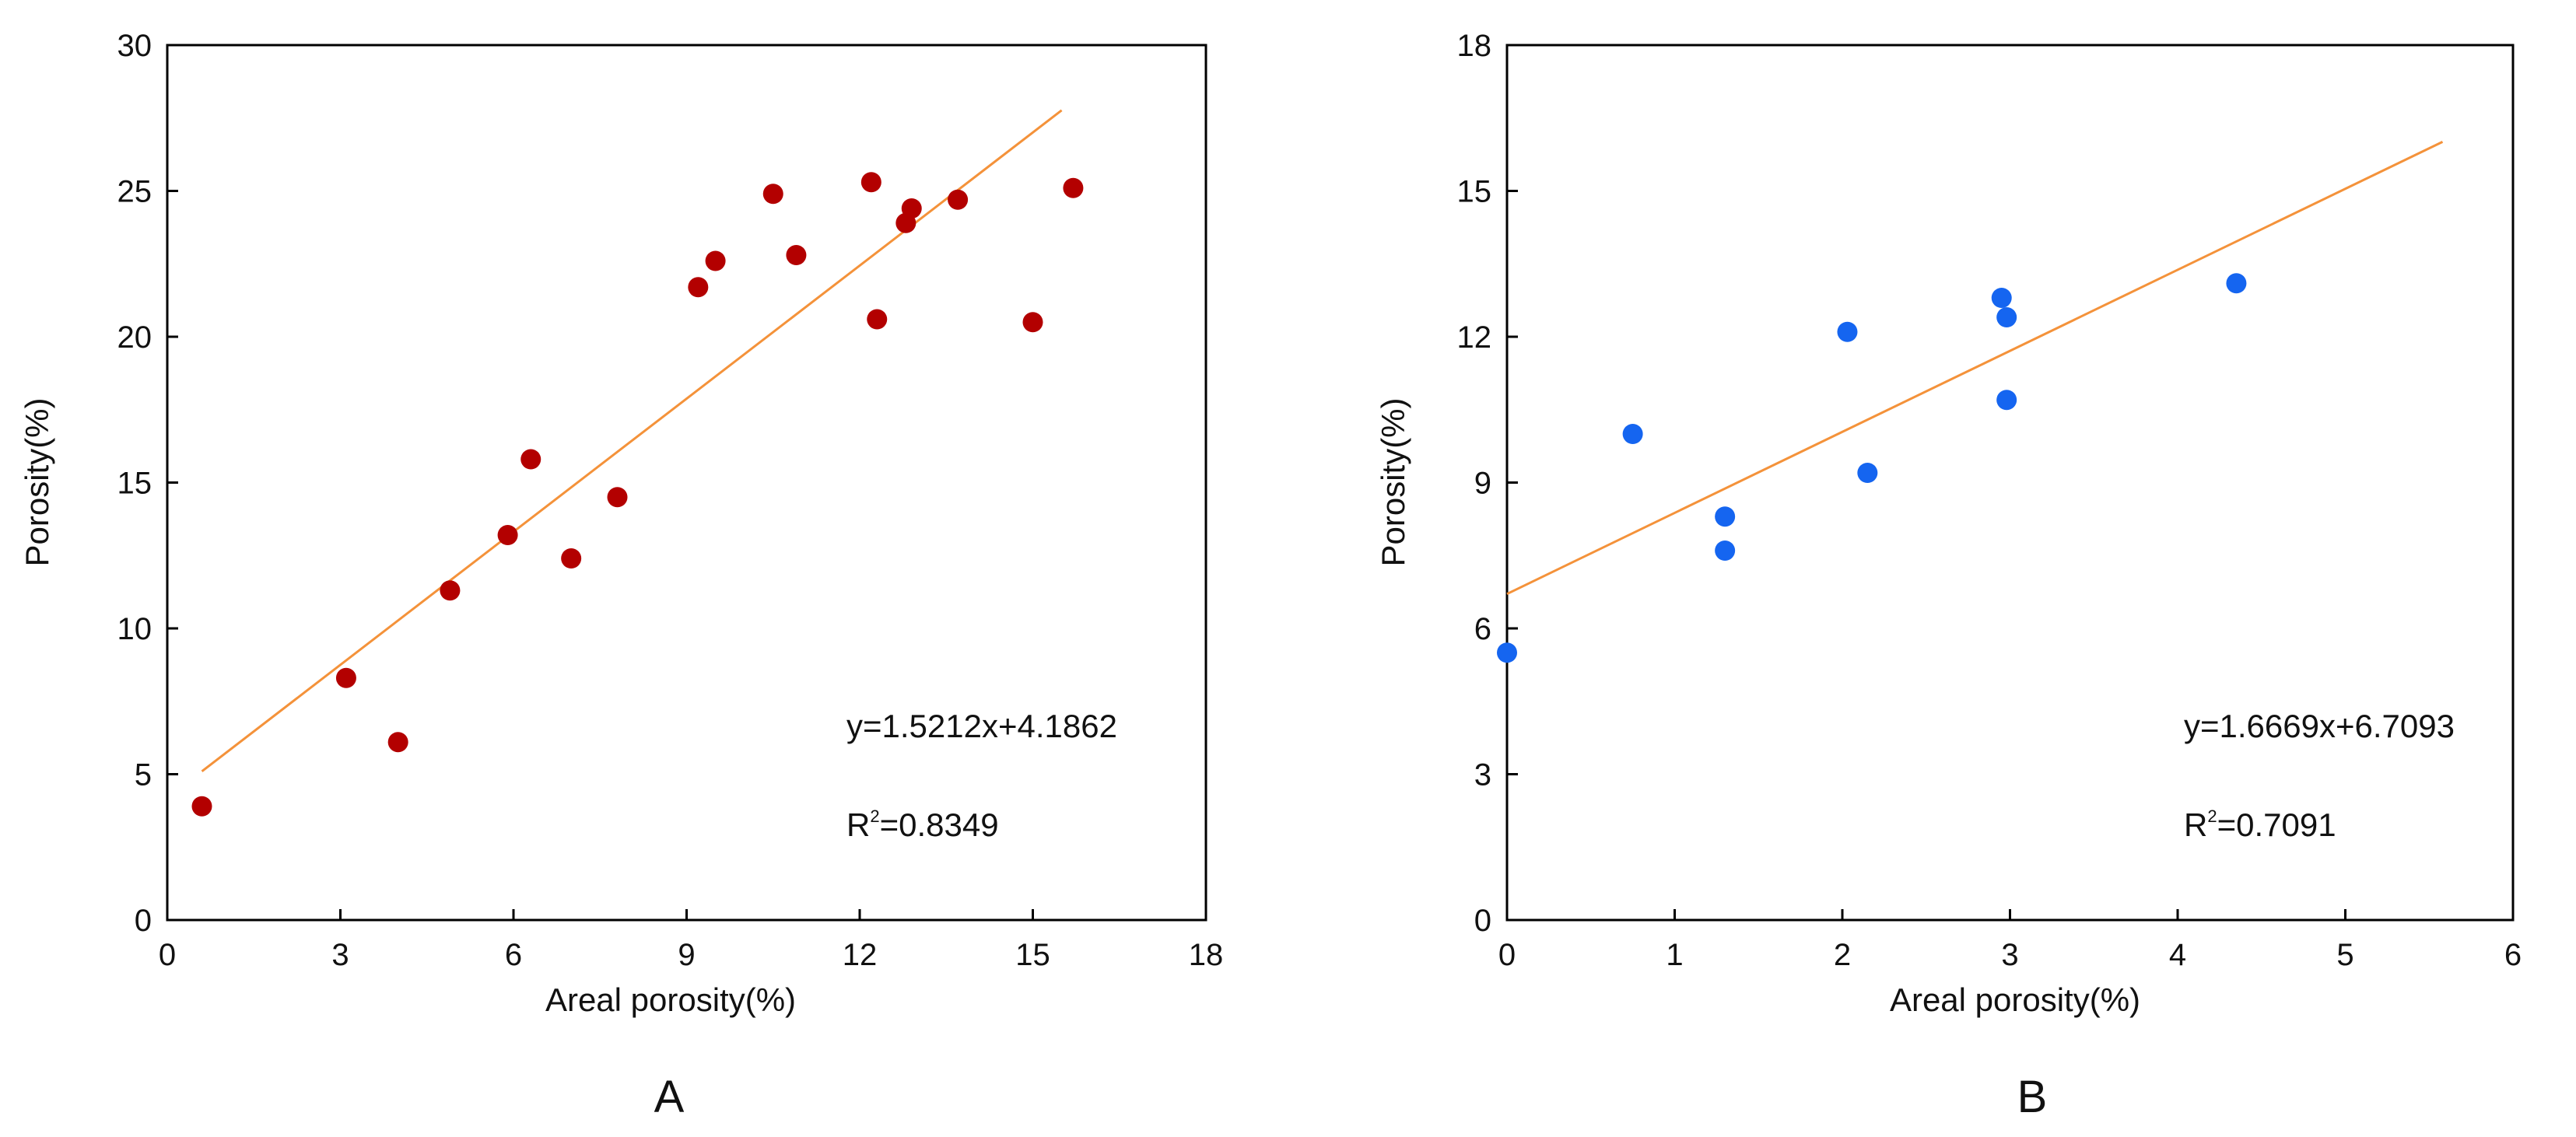 This screenshot has width=2576, height=1137. I want to click on x-tick-label: 15, so click(1032, 955).